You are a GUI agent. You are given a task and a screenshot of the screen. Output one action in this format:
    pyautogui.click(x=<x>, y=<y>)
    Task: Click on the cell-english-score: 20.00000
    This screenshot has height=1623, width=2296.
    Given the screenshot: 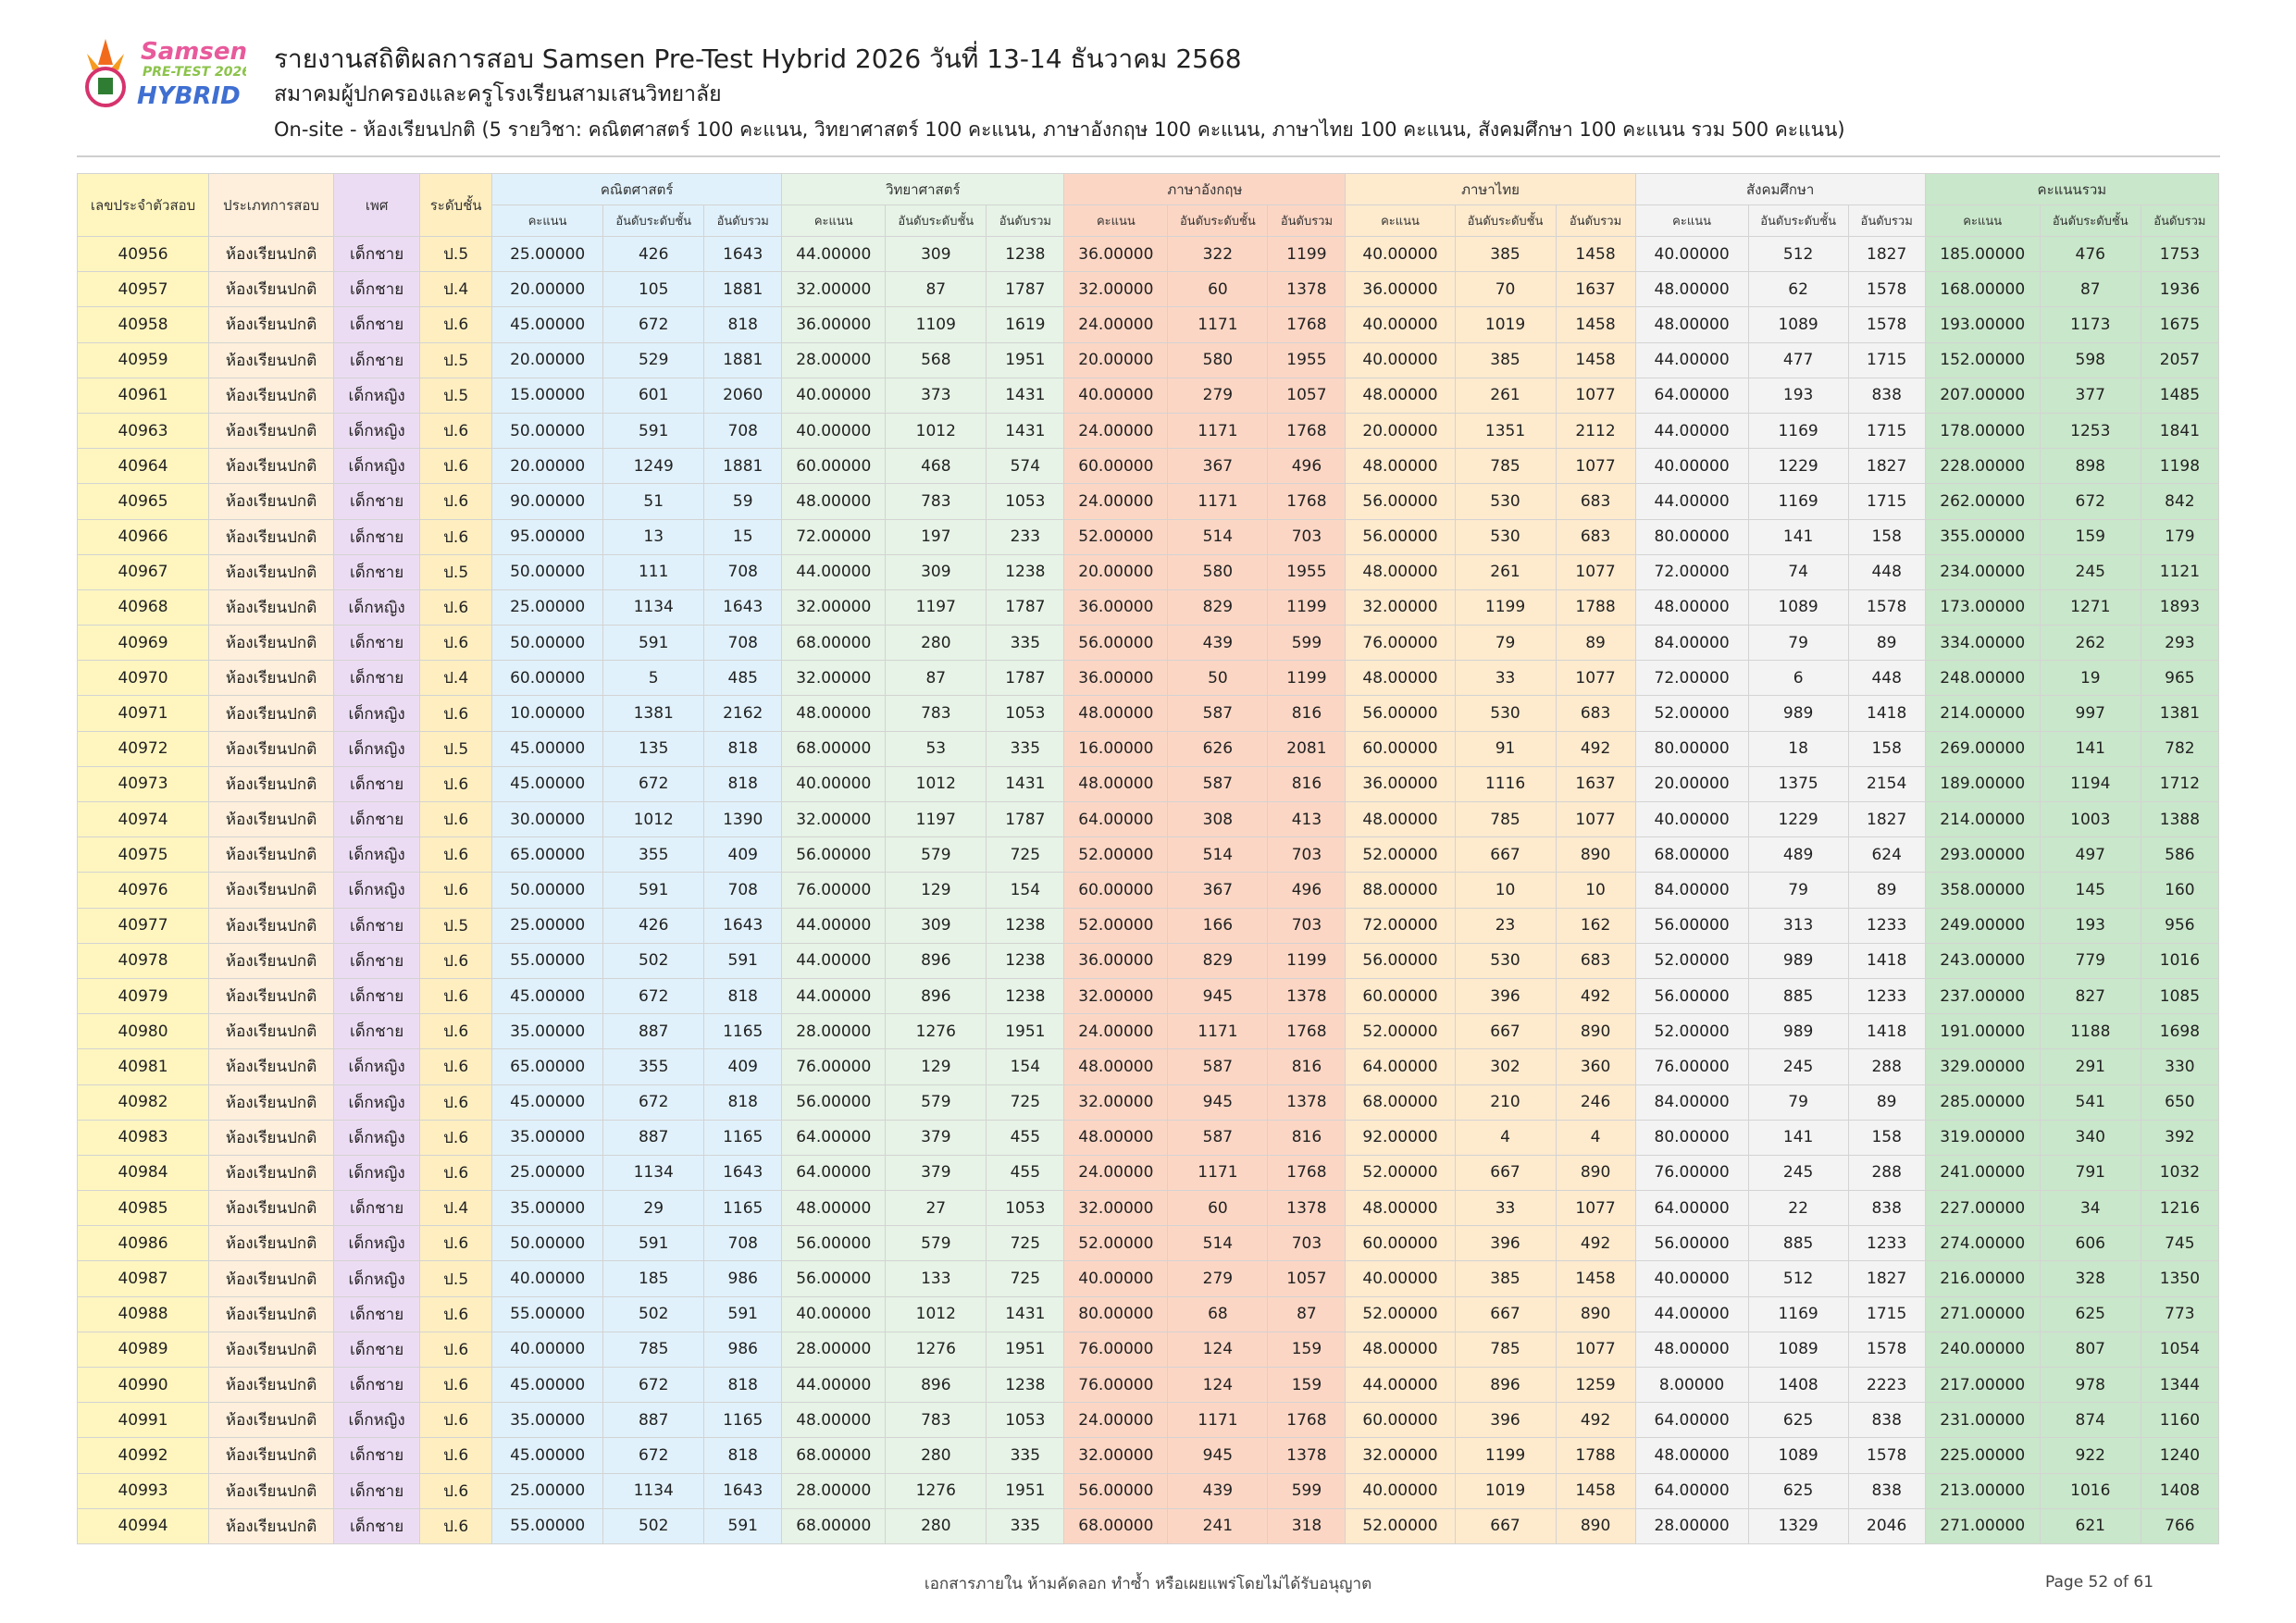 What is the action you would take?
    pyautogui.click(x=1116, y=571)
    